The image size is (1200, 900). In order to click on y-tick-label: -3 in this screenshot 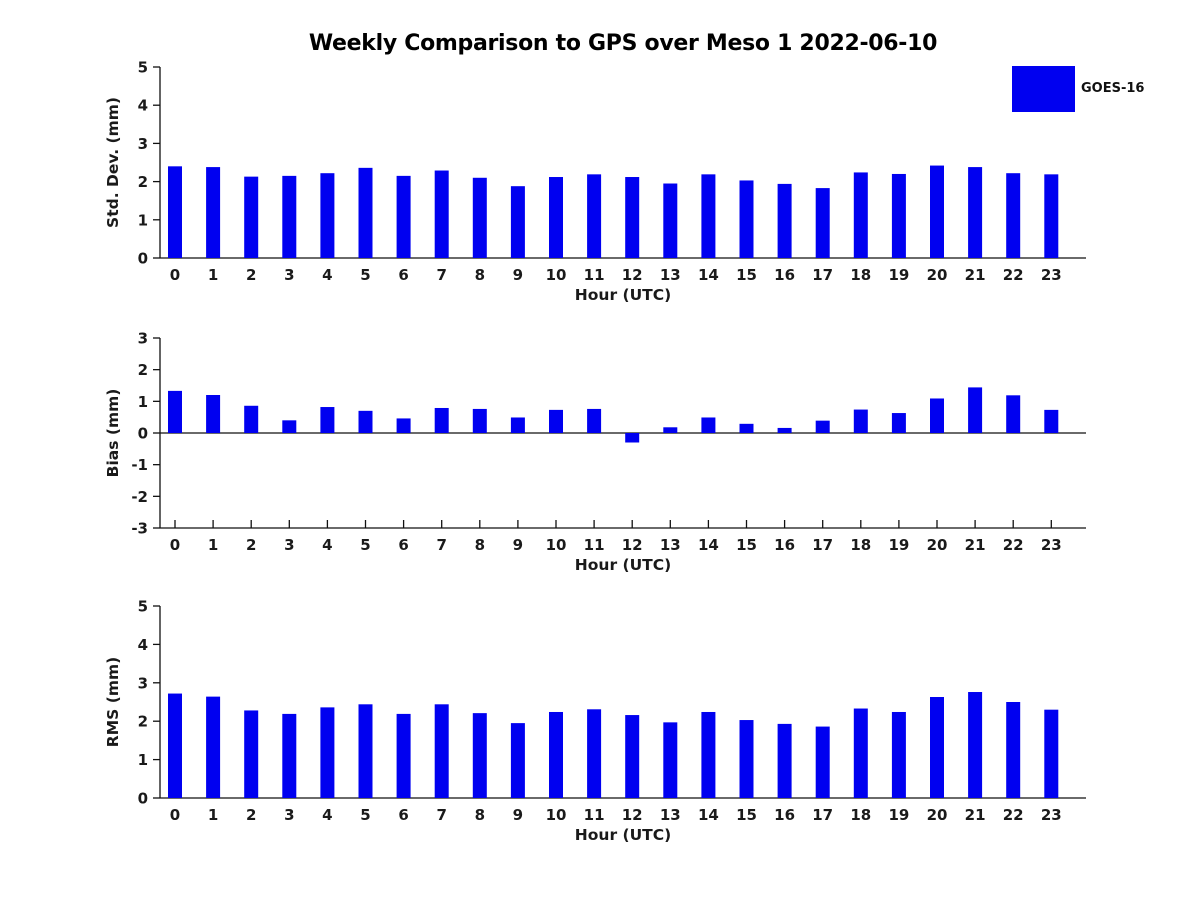, I will do `click(139, 529)`.